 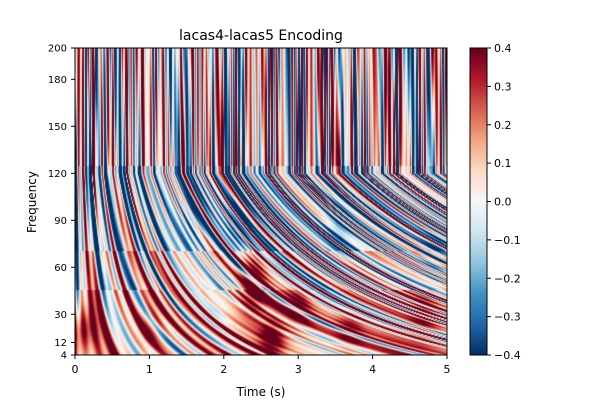 I want to click on colorbar-tick-label: −0.2, so click(x=507, y=278).